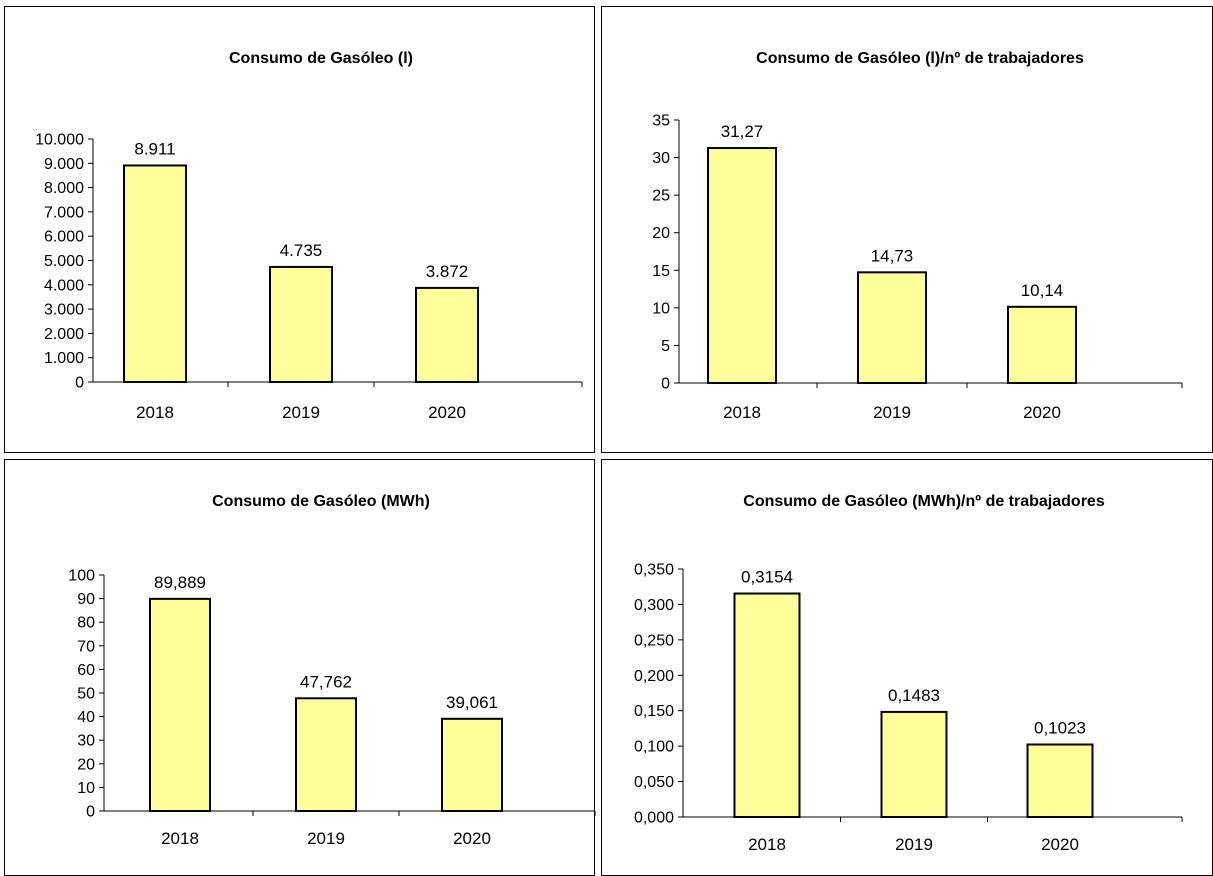  Describe the element at coordinates (654, 818) in the screenshot. I see `y-tick-label: 0,000` at that location.